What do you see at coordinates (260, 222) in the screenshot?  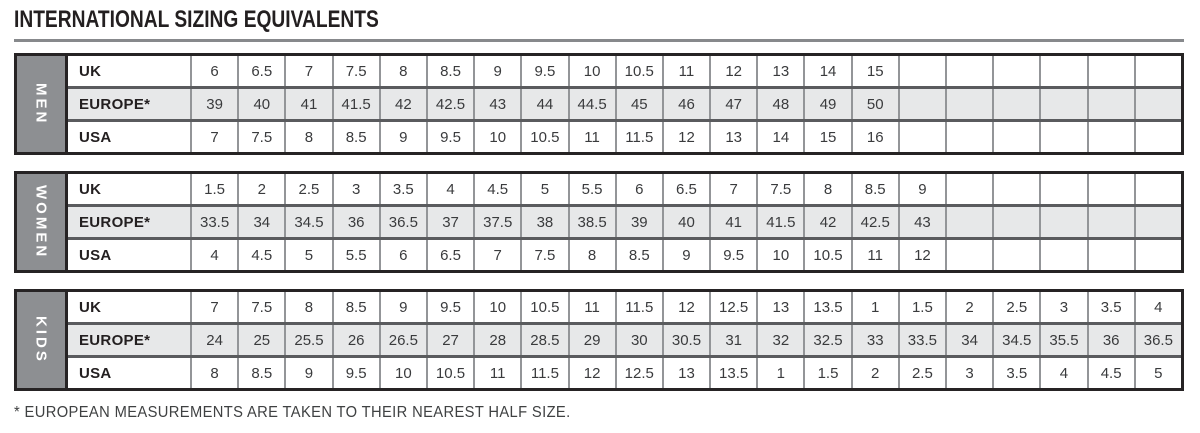 I see `size-cell: 34` at bounding box center [260, 222].